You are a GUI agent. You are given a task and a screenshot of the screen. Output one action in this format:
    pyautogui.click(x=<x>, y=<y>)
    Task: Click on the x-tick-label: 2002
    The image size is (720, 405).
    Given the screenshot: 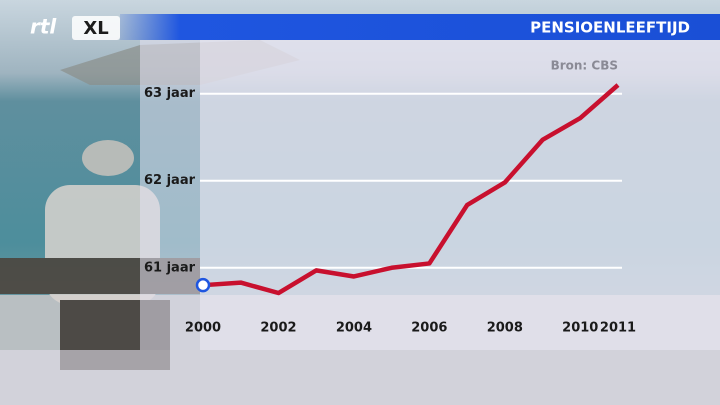 What is the action you would take?
    pyautogui.click(x=278, y=328)
    